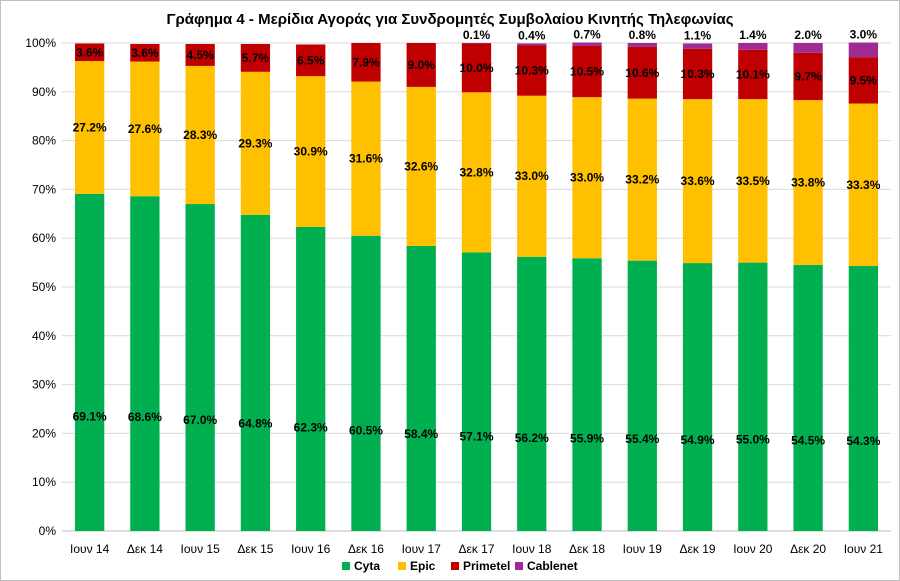 The image size is (900, 581). I want to click on data-label-epic: 33.6%, so click(698, 181).